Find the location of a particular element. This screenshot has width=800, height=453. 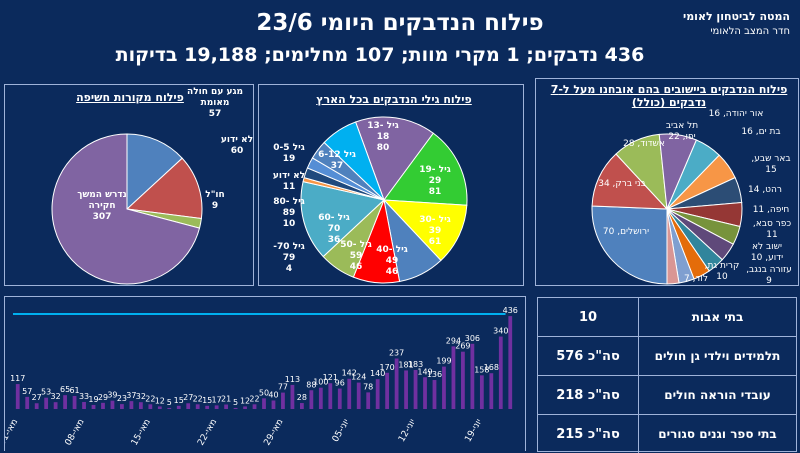

table-row: 10 בתי אבות is located at coordinates (667, 317).